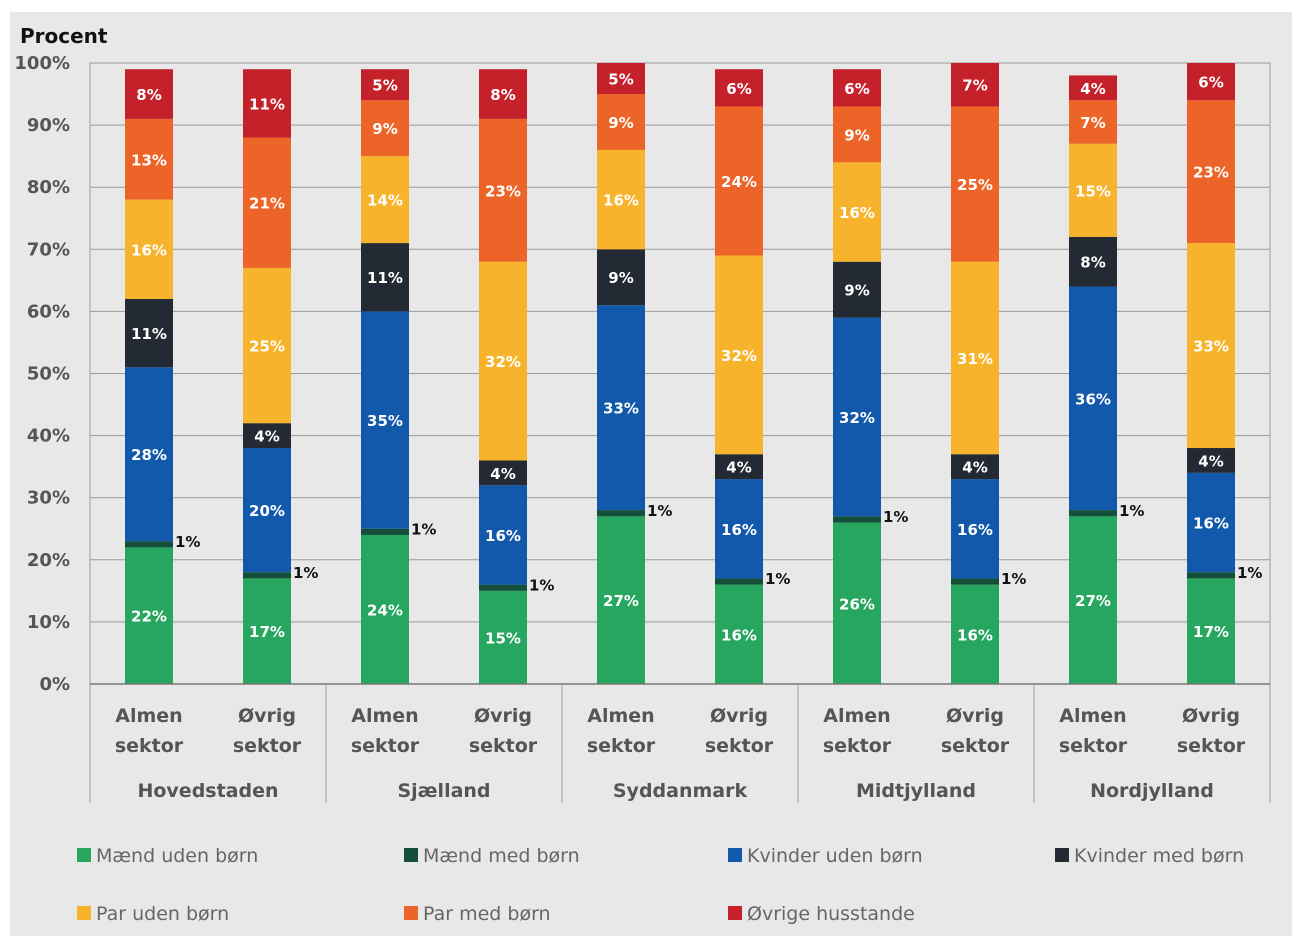 This screenshot has width=1300, height=936. I want to click on data-label: 22%, so click(149, 617).